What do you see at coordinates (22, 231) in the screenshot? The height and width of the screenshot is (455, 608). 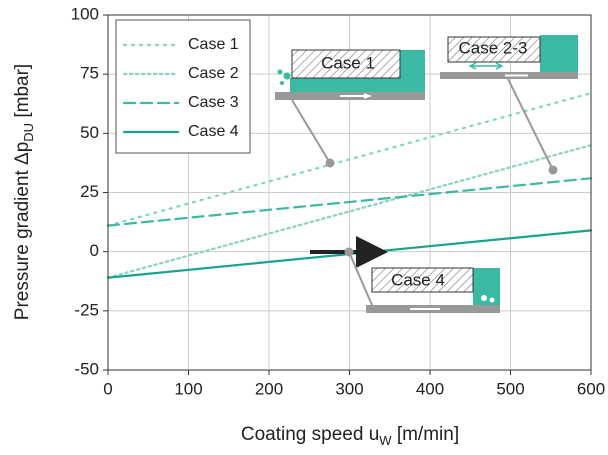 I see `y-label-text: Pressure gradient Δp` at bounding box center [22, 231].